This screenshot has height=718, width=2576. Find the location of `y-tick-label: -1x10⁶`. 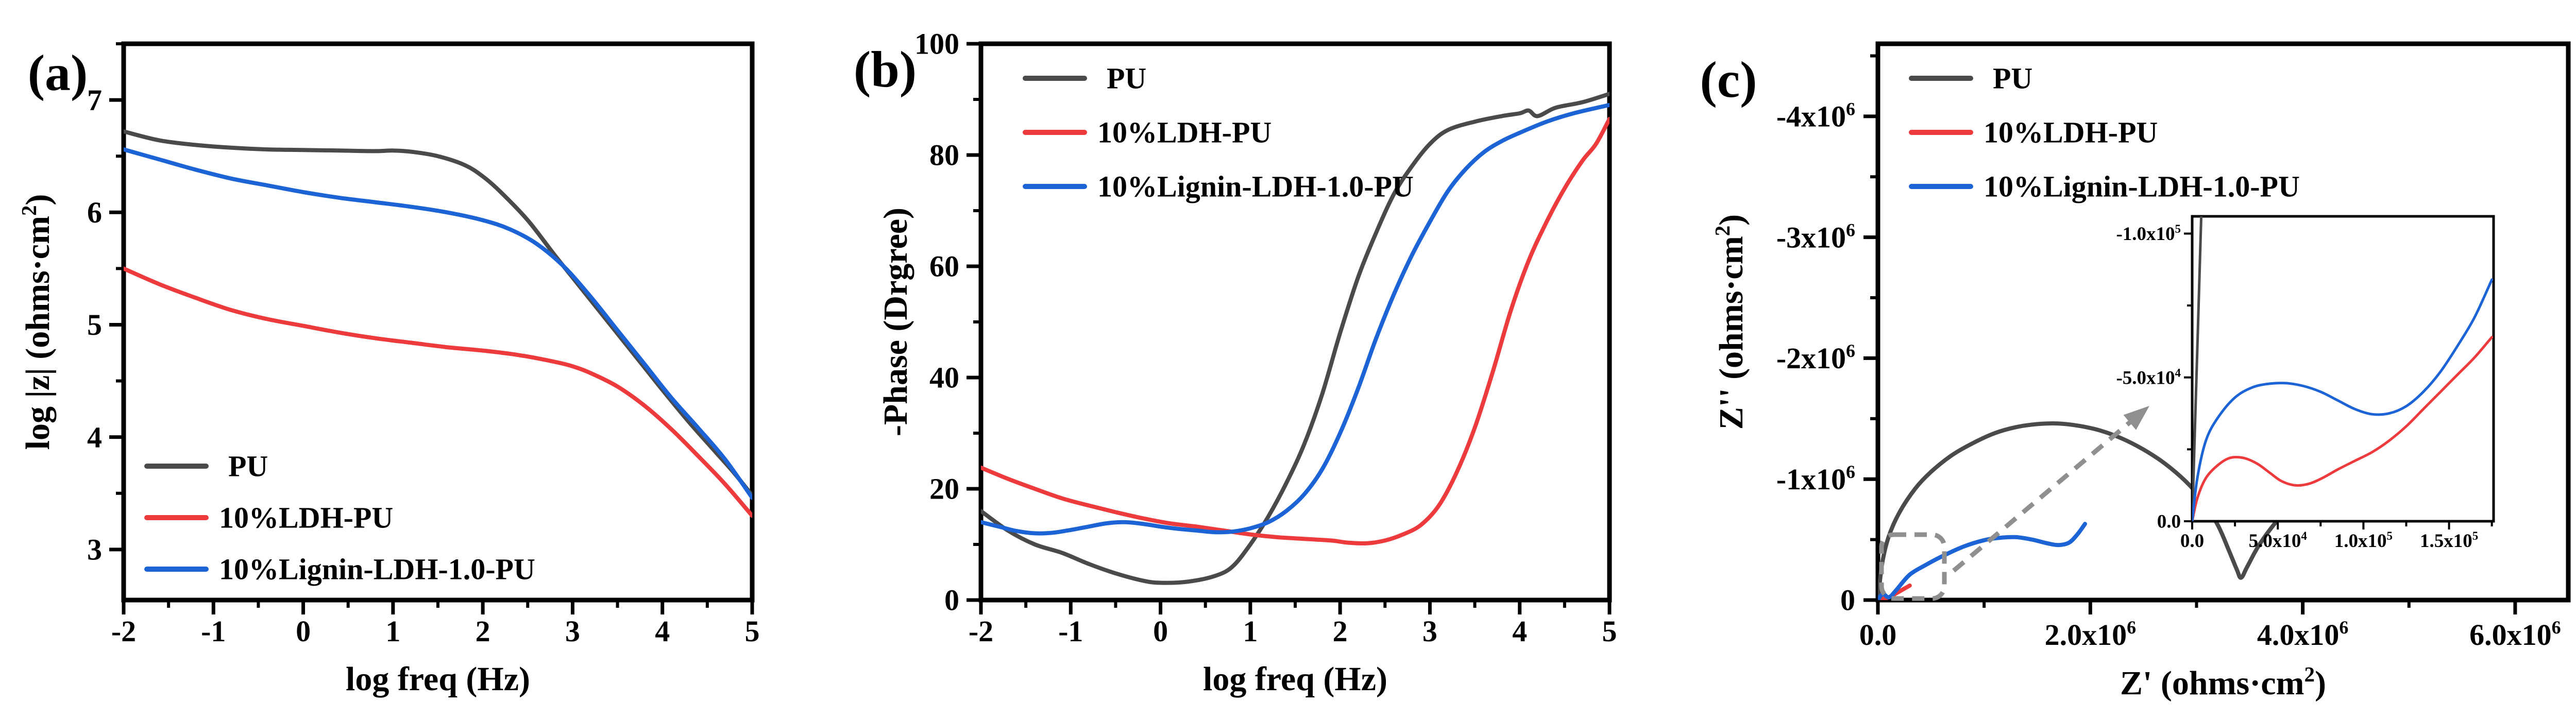

y-tick-label: -1x10⁶ is located at coordinates (1815, 478).